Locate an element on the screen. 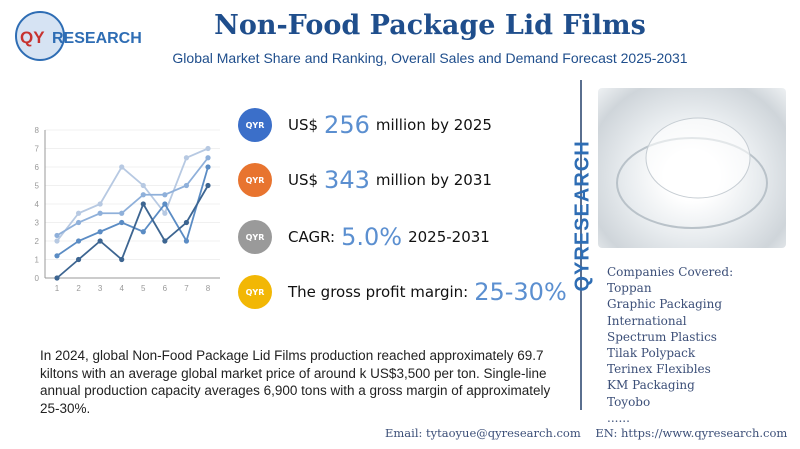 The width and height of the screenshot is (800, 449). svg-text: QY is located at coordinates (32, 37).